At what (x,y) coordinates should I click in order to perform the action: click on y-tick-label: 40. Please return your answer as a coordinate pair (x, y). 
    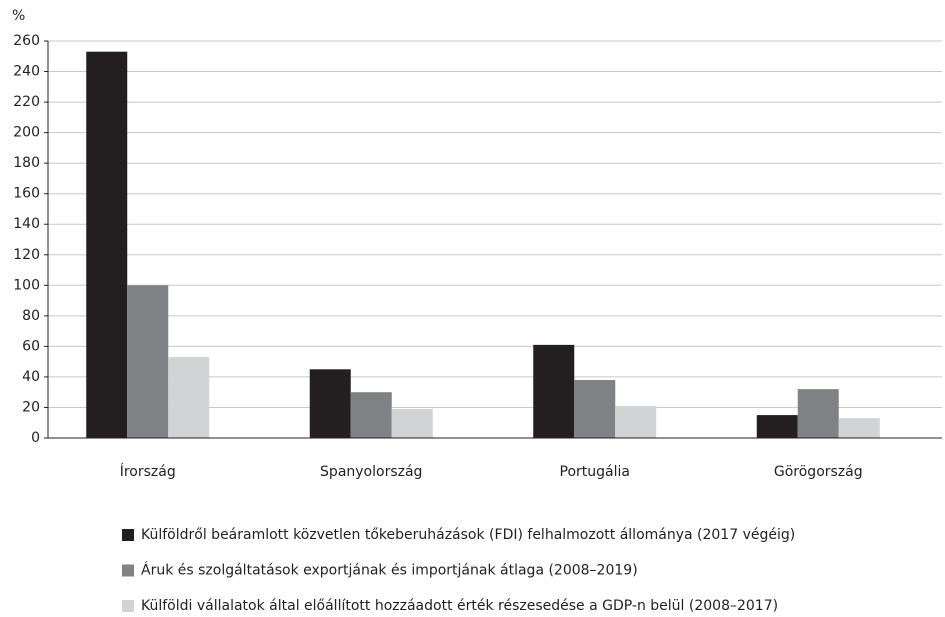
    Looking at the image, I should click on (31, 377).